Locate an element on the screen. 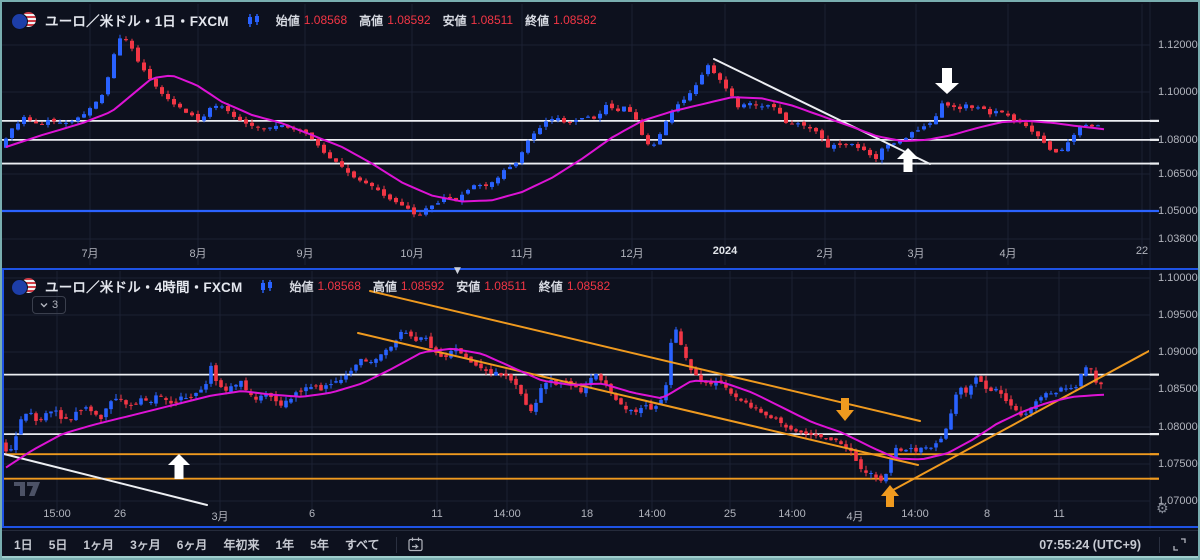  bottom-toolbar: 1日 5日 1ヶ月 3ヶ月 6ヶ月 年初来 1年 5年 すべて 07:55:24 (UTC+9) is located at coordinates (600, 544).